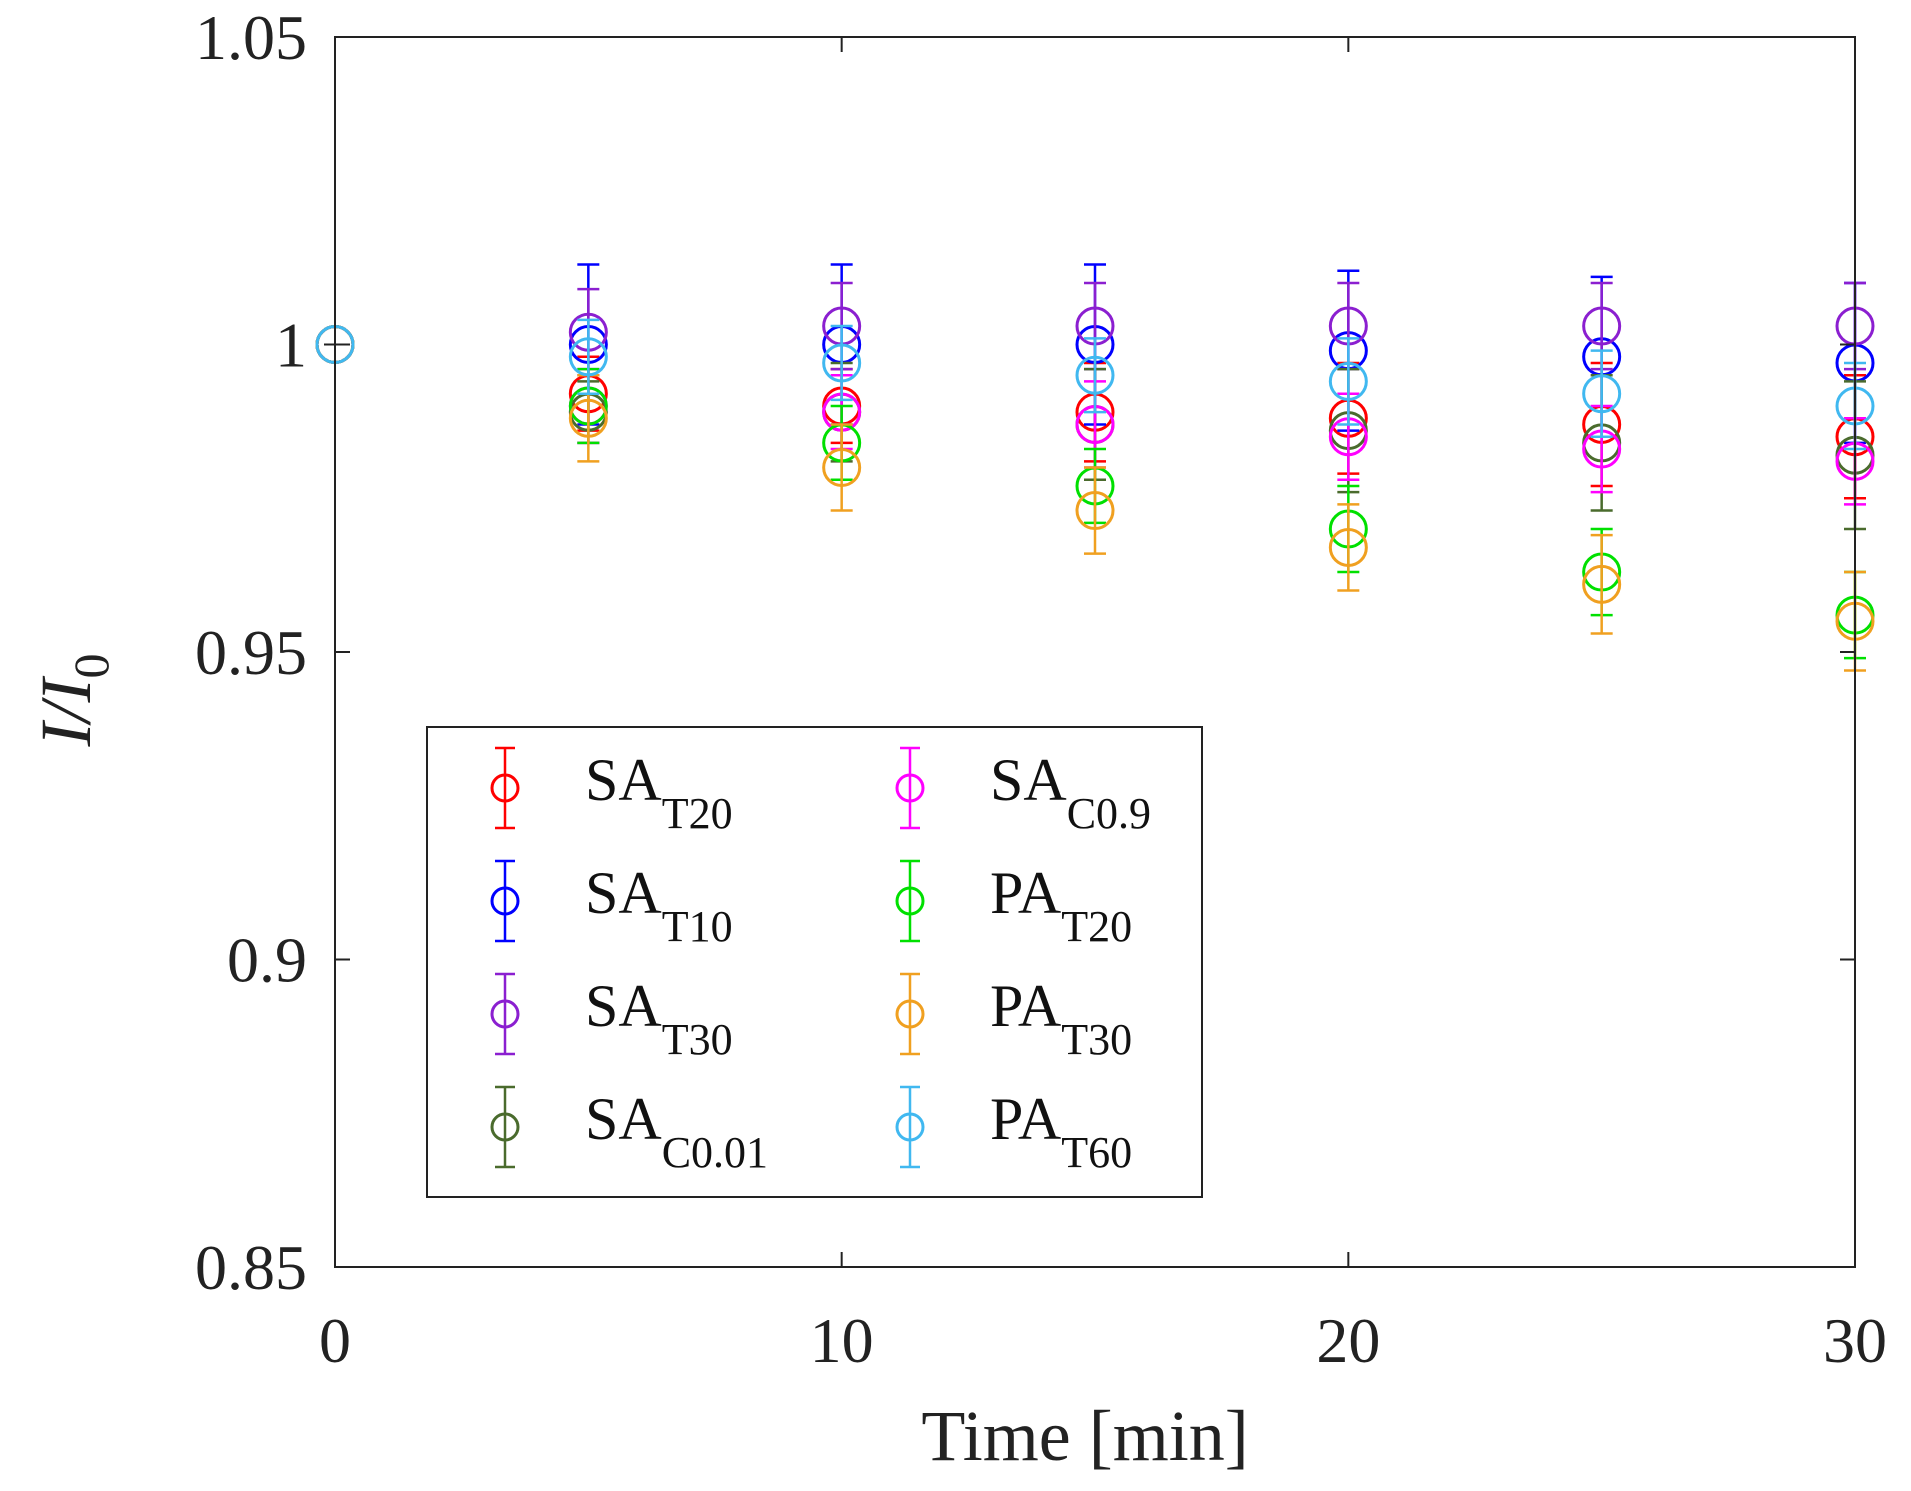  I want to click on legend-item: SAC0.01, so click(629, 1131).